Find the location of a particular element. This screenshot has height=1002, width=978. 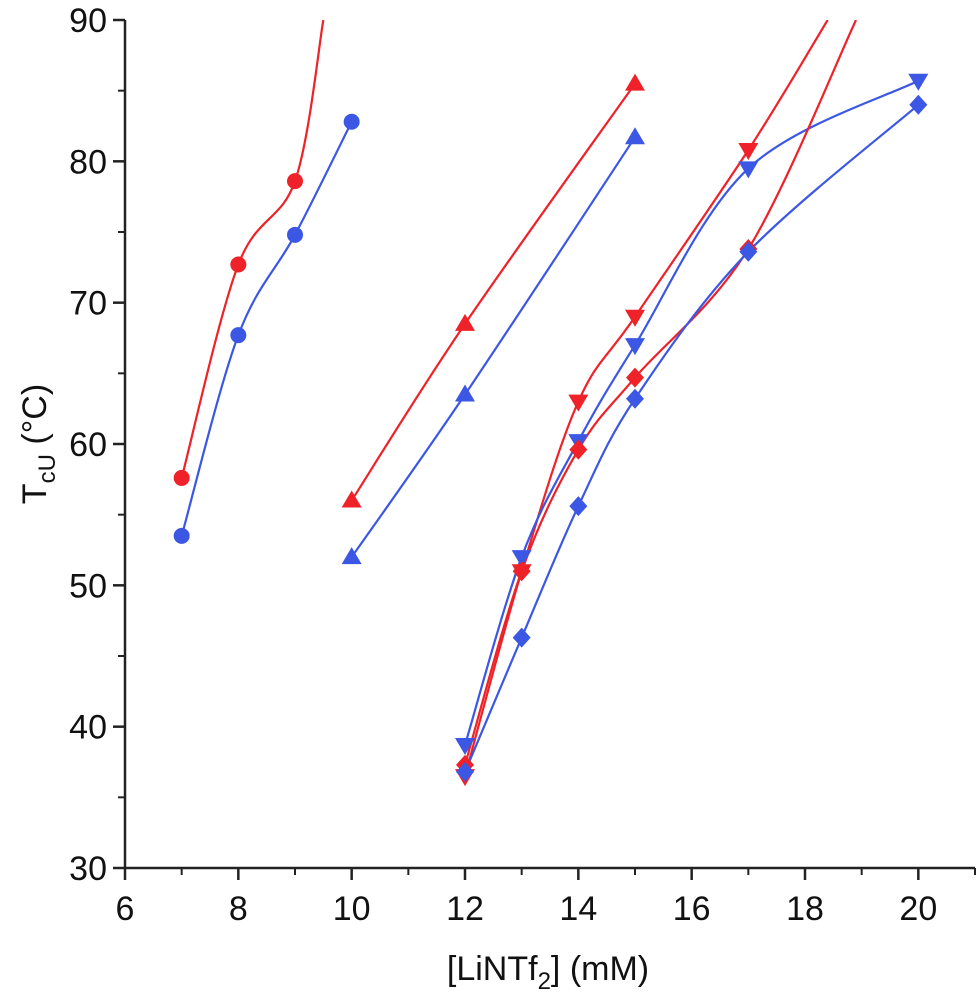

y-tick-label: 60 is located at coordinates (88, 445).